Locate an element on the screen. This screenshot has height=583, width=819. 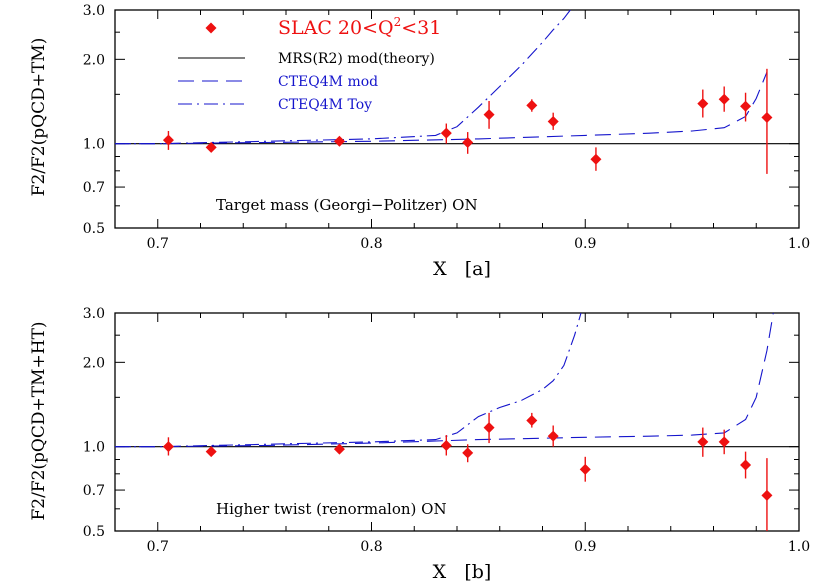
panel-annotation: Higher twist (renormalon) ON is located at coordinates (331, 509).